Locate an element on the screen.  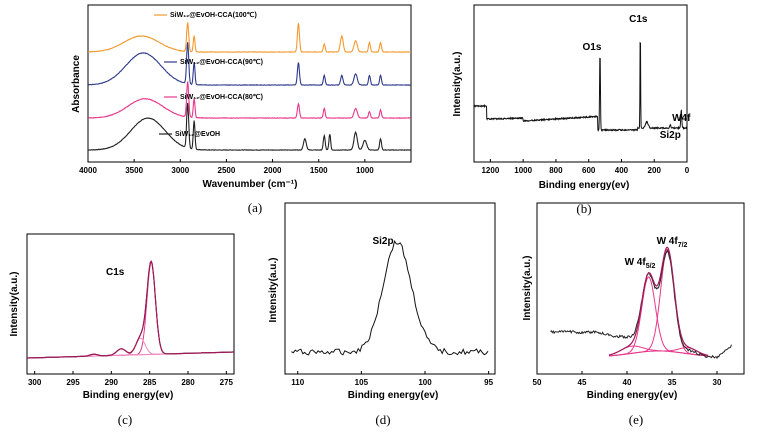
panel-d-caption: (d) is located at coordinates (382, 419).